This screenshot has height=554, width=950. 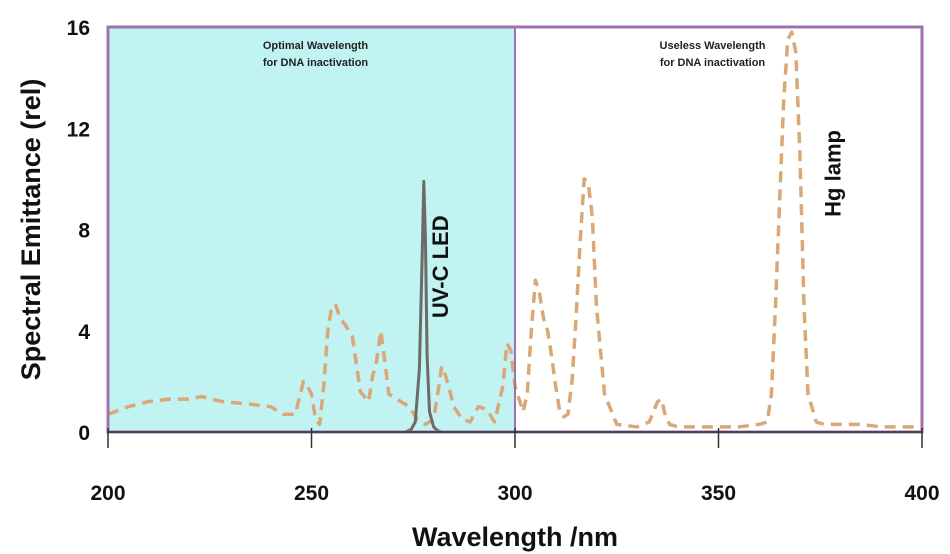 I want to click on region-optimal-label-line2: for DNA inactivation, so click(x=316, y=63).